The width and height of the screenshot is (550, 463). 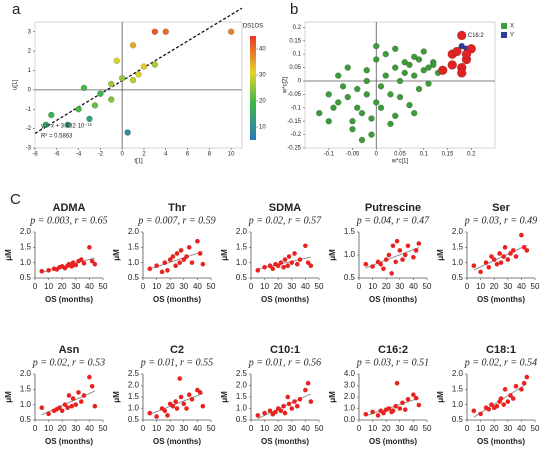 What do you see at coordinates (424, 155) in the screenshot?
I see `x-tick-label: 0.1` at bounding box center [424, 155].